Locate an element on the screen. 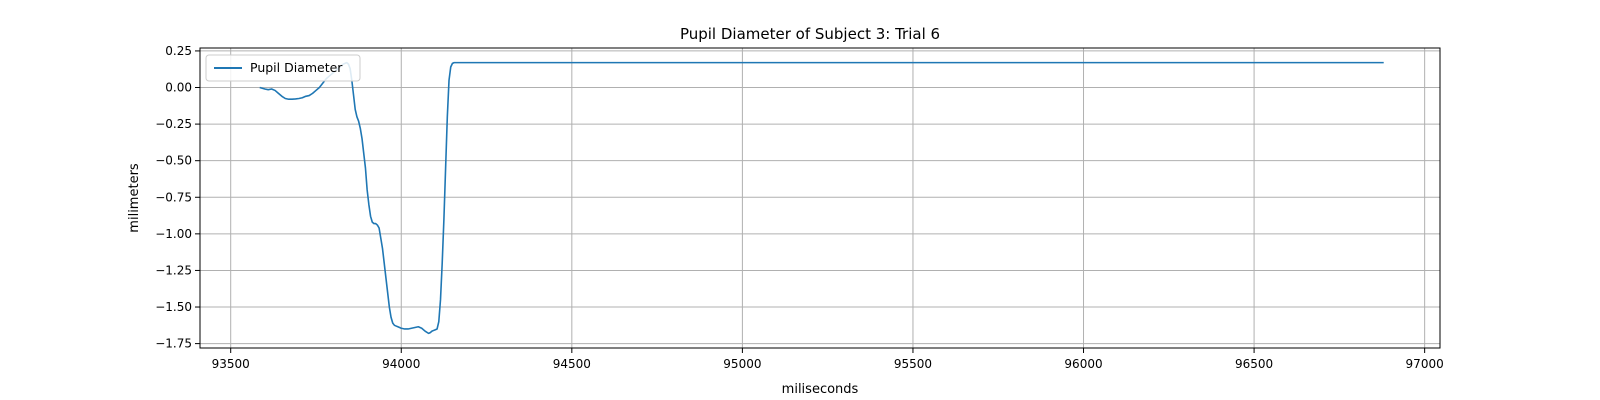  x-axis-ticks: 93500 94000 94500 95000 95500 96000 96500 97000 is located at coordinates (828, 359).